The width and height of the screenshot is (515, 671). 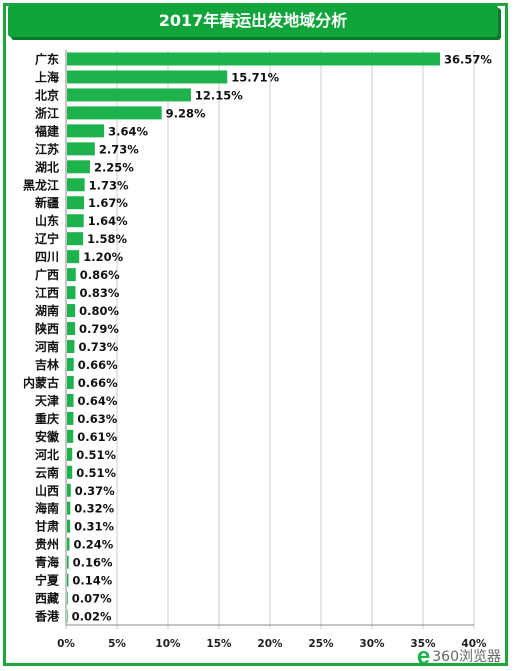 What do you see at coordinates (41, 184) in the screenshot?
I see `category-label: 黑龙江` at bounding box center [41, 184].